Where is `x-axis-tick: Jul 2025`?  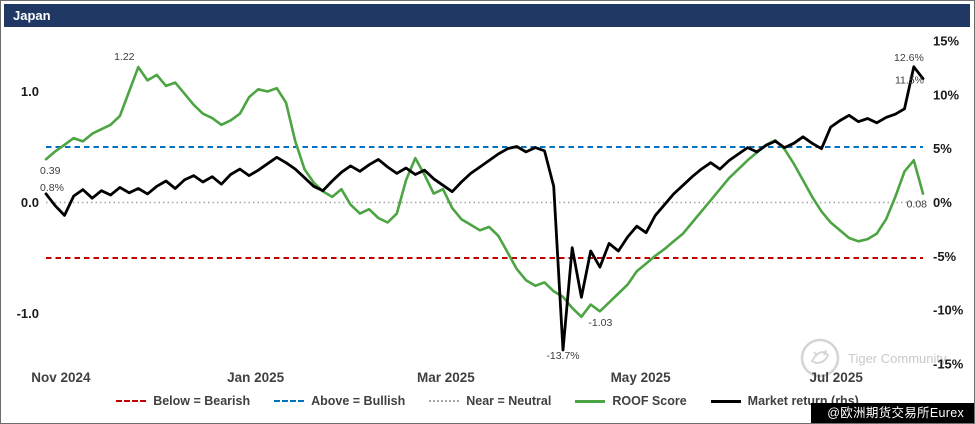
x-axis-tick: Jul 2025 is located at coordinates (837, 377).